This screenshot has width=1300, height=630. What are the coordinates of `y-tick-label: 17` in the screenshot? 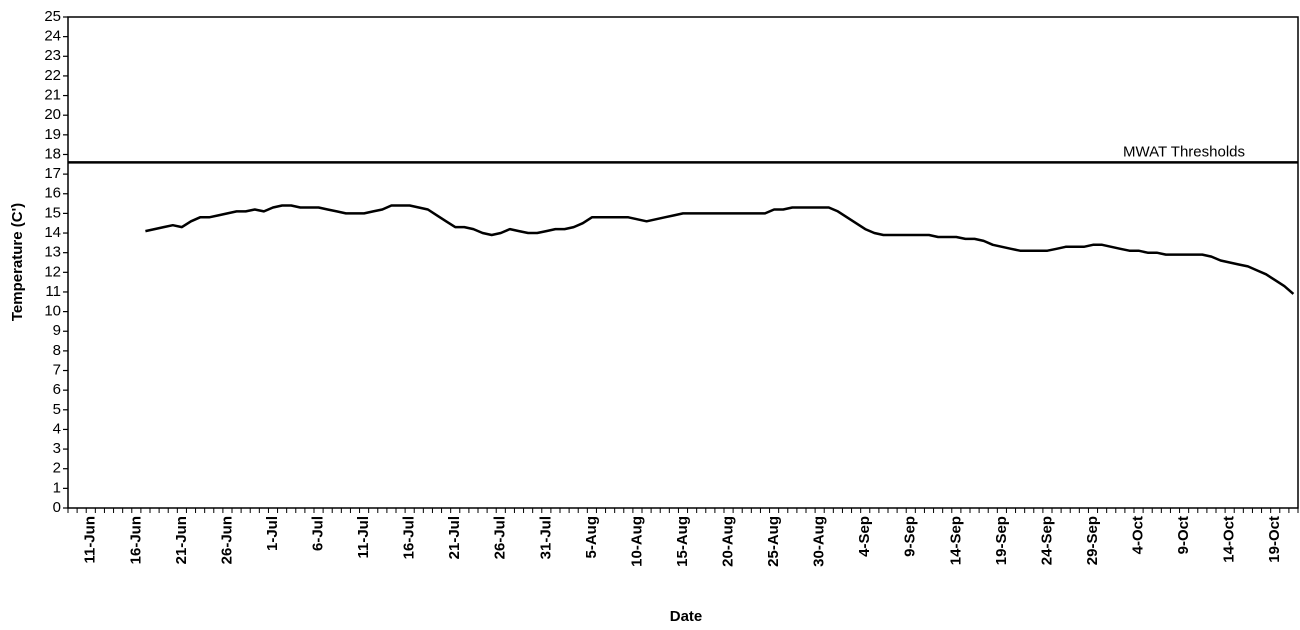 It's located at (52, 173).